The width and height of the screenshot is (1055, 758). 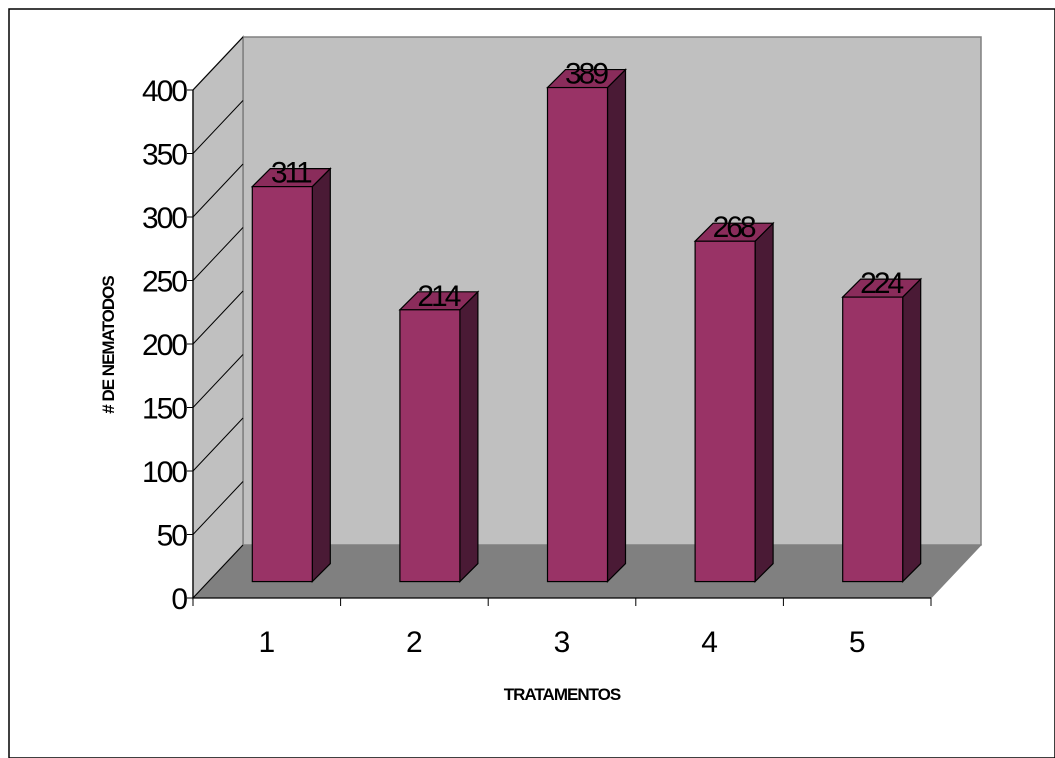 What do you see at coordinates (164, 155) in the screenshot?
I see `y-tick-label: 350` at bounding box center [164, 155].